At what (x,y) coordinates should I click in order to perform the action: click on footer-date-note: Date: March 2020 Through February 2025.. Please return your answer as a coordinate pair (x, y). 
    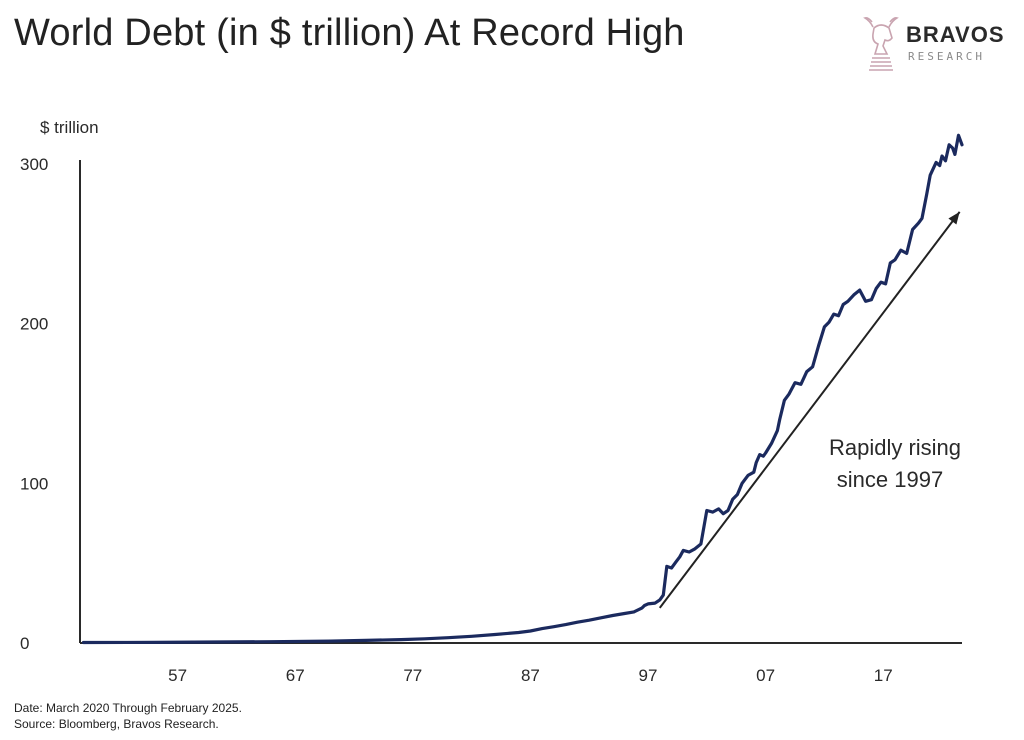
    Looking at the image, I should click on (128, 708).